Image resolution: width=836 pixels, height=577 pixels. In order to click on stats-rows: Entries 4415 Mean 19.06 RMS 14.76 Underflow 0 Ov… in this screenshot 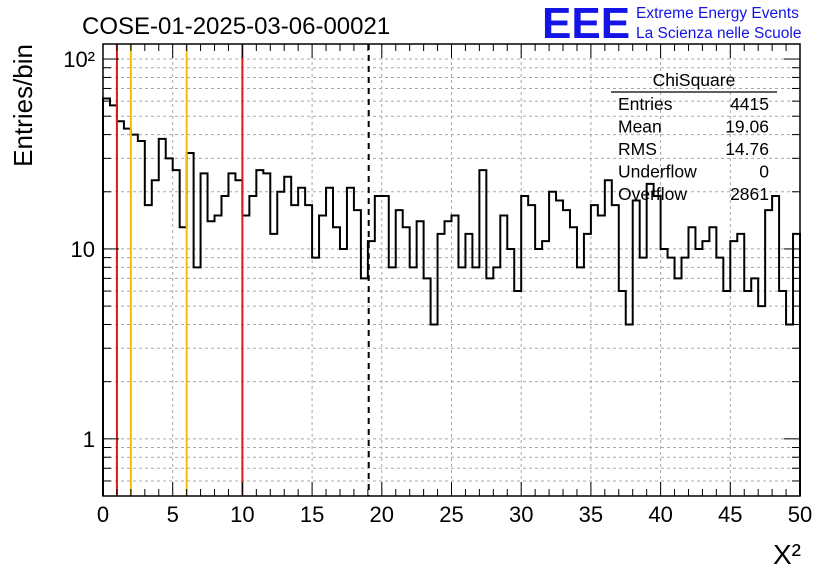, I will do `click(693, 149)`.